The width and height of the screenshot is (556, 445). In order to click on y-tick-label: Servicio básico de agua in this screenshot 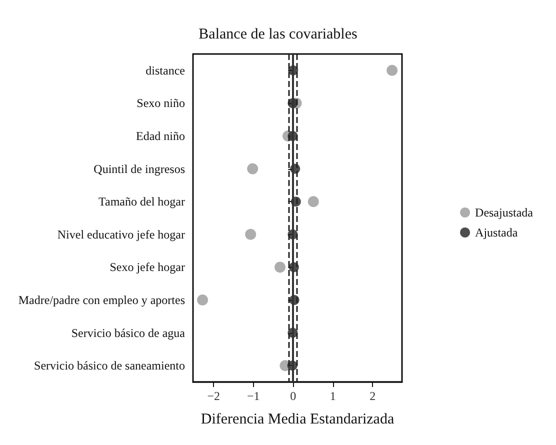, I will do `click(128, 333)`.